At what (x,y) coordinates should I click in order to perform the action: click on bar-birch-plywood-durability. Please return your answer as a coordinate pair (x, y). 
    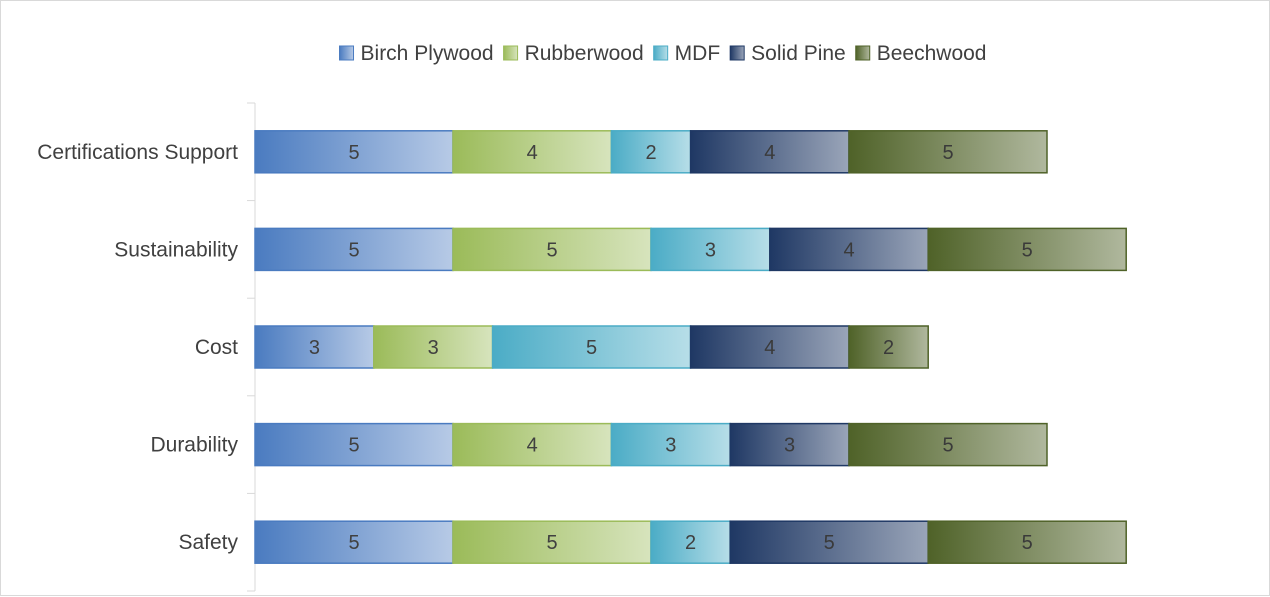
    Looking at the image, I should click on (354, 444).